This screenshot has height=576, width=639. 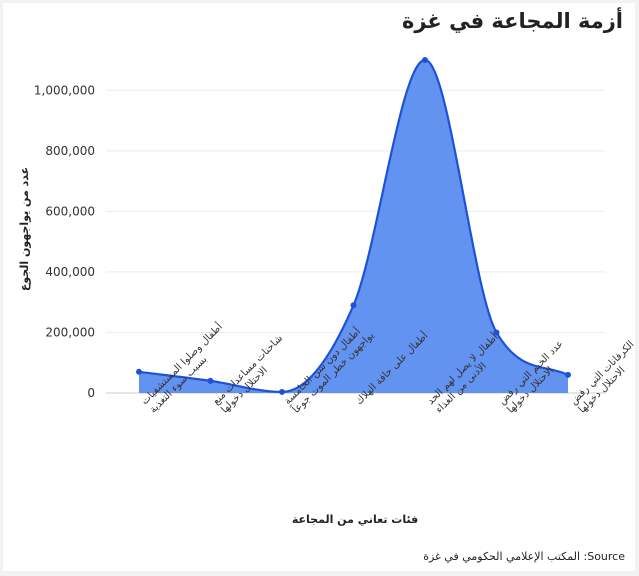 What do you see at coordinates (355, 519) in the screenshot?
I see `x-axis-title: فئات تعاني من المجاعة` at bounding box center [355, 519].